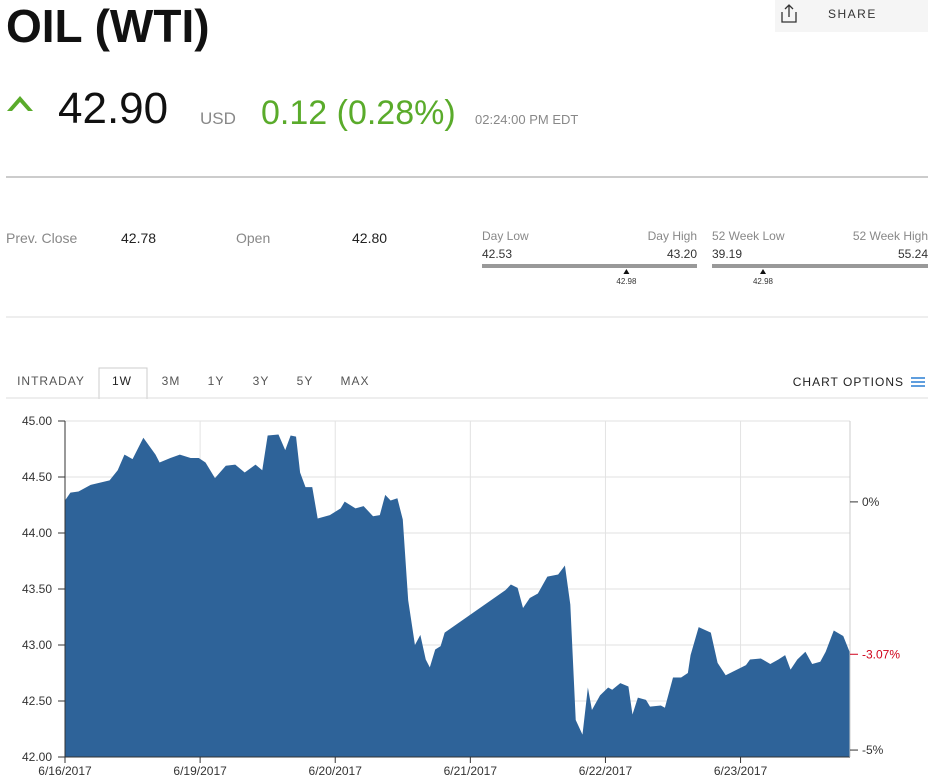  Describe the element at coordinates (526, 119) in the screenshot. I see `time: 02:24:00 PM EDT` at that location.